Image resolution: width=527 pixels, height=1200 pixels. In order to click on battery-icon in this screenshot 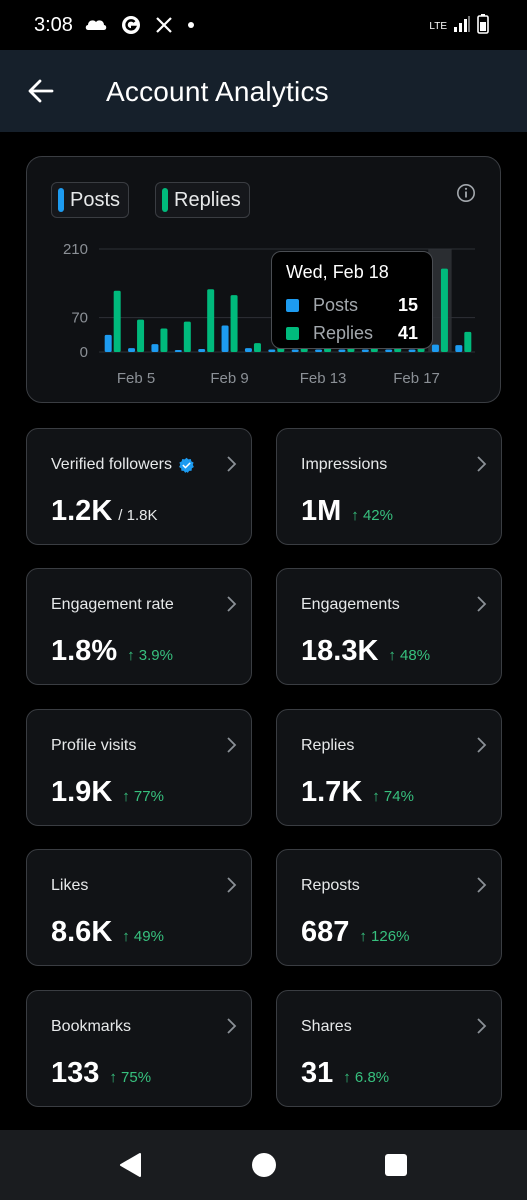, I will do `click(483, 26)`.